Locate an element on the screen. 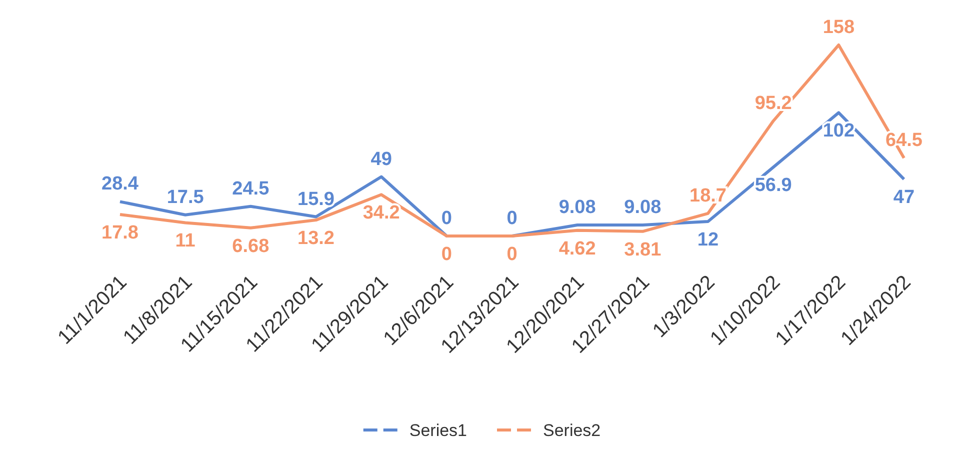  data-label: 47 is located at coordinates (904, 197).